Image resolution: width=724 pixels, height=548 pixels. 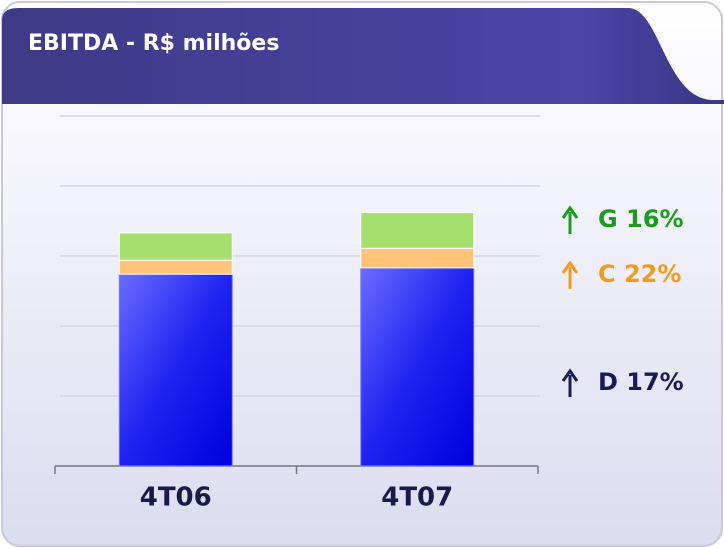 What do you see at coordinates (417, 498) in the screenshot?
I see `x-tick-label: 4T07` at bounding box center [417, 498].